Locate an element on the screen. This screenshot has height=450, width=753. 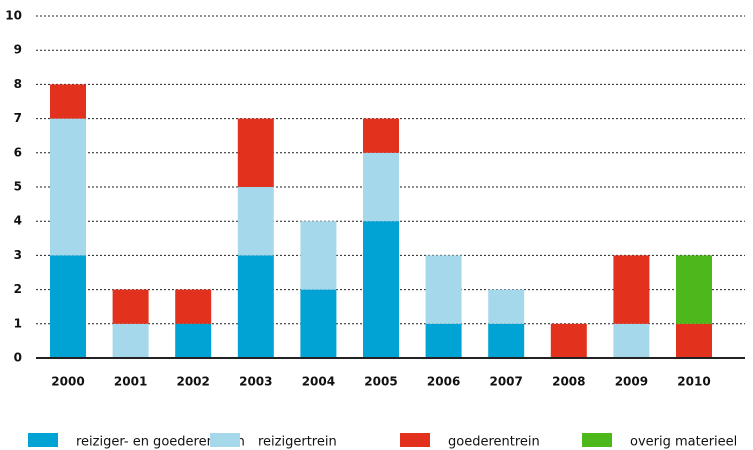
x-tick-label: 2003 is located at coordinates (255, 382).